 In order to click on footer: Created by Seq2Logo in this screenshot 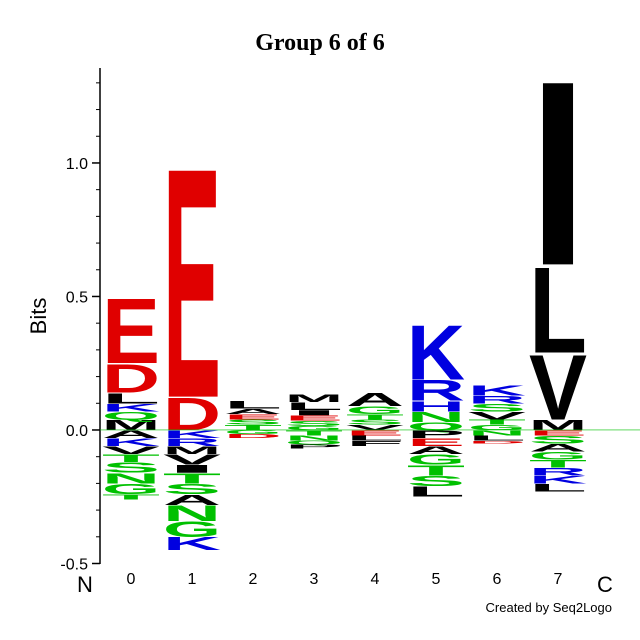, I will do `click(549, 607)`.